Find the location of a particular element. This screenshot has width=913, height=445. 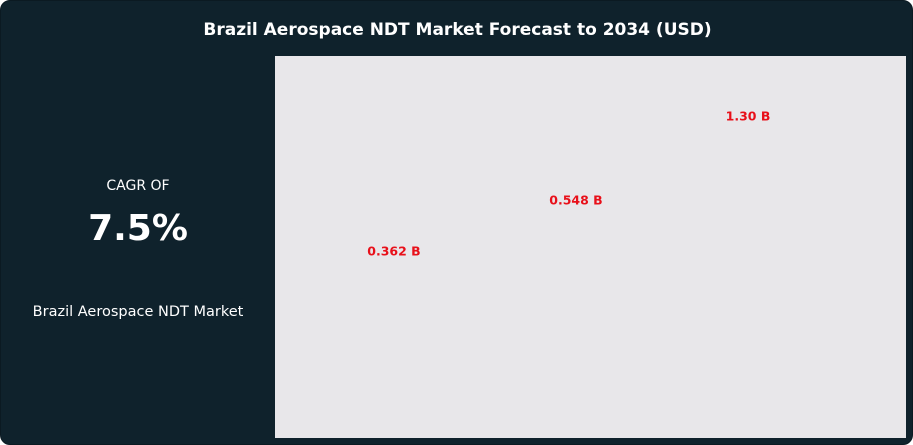

cagr-value: 7.5% is located at coordinates (138, 228).